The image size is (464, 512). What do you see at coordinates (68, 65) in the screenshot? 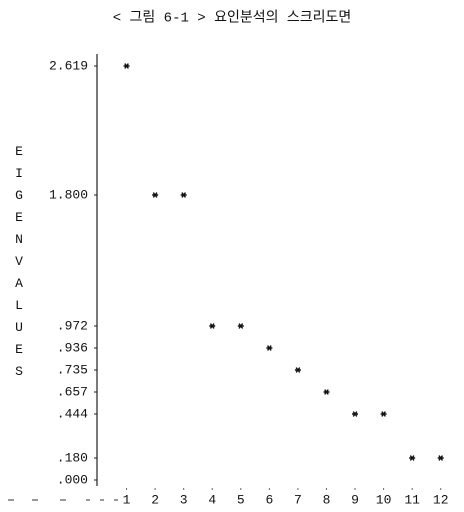
I see `y-tick-label: 2.619` at bounding box center [68, 65].